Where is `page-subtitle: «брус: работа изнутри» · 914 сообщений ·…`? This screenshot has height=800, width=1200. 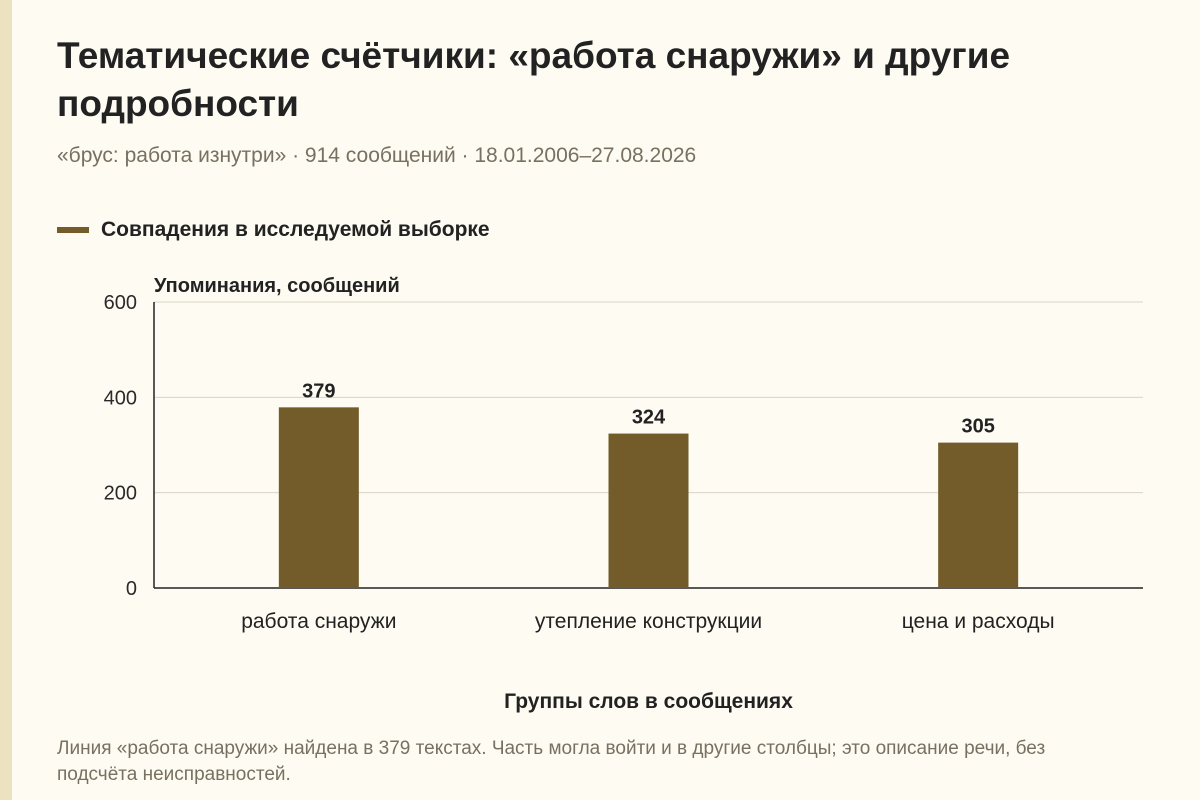
page-subtitle: «брус: работа изнутри» · 914 сообщений ·… is located at coordinates (377, 155).